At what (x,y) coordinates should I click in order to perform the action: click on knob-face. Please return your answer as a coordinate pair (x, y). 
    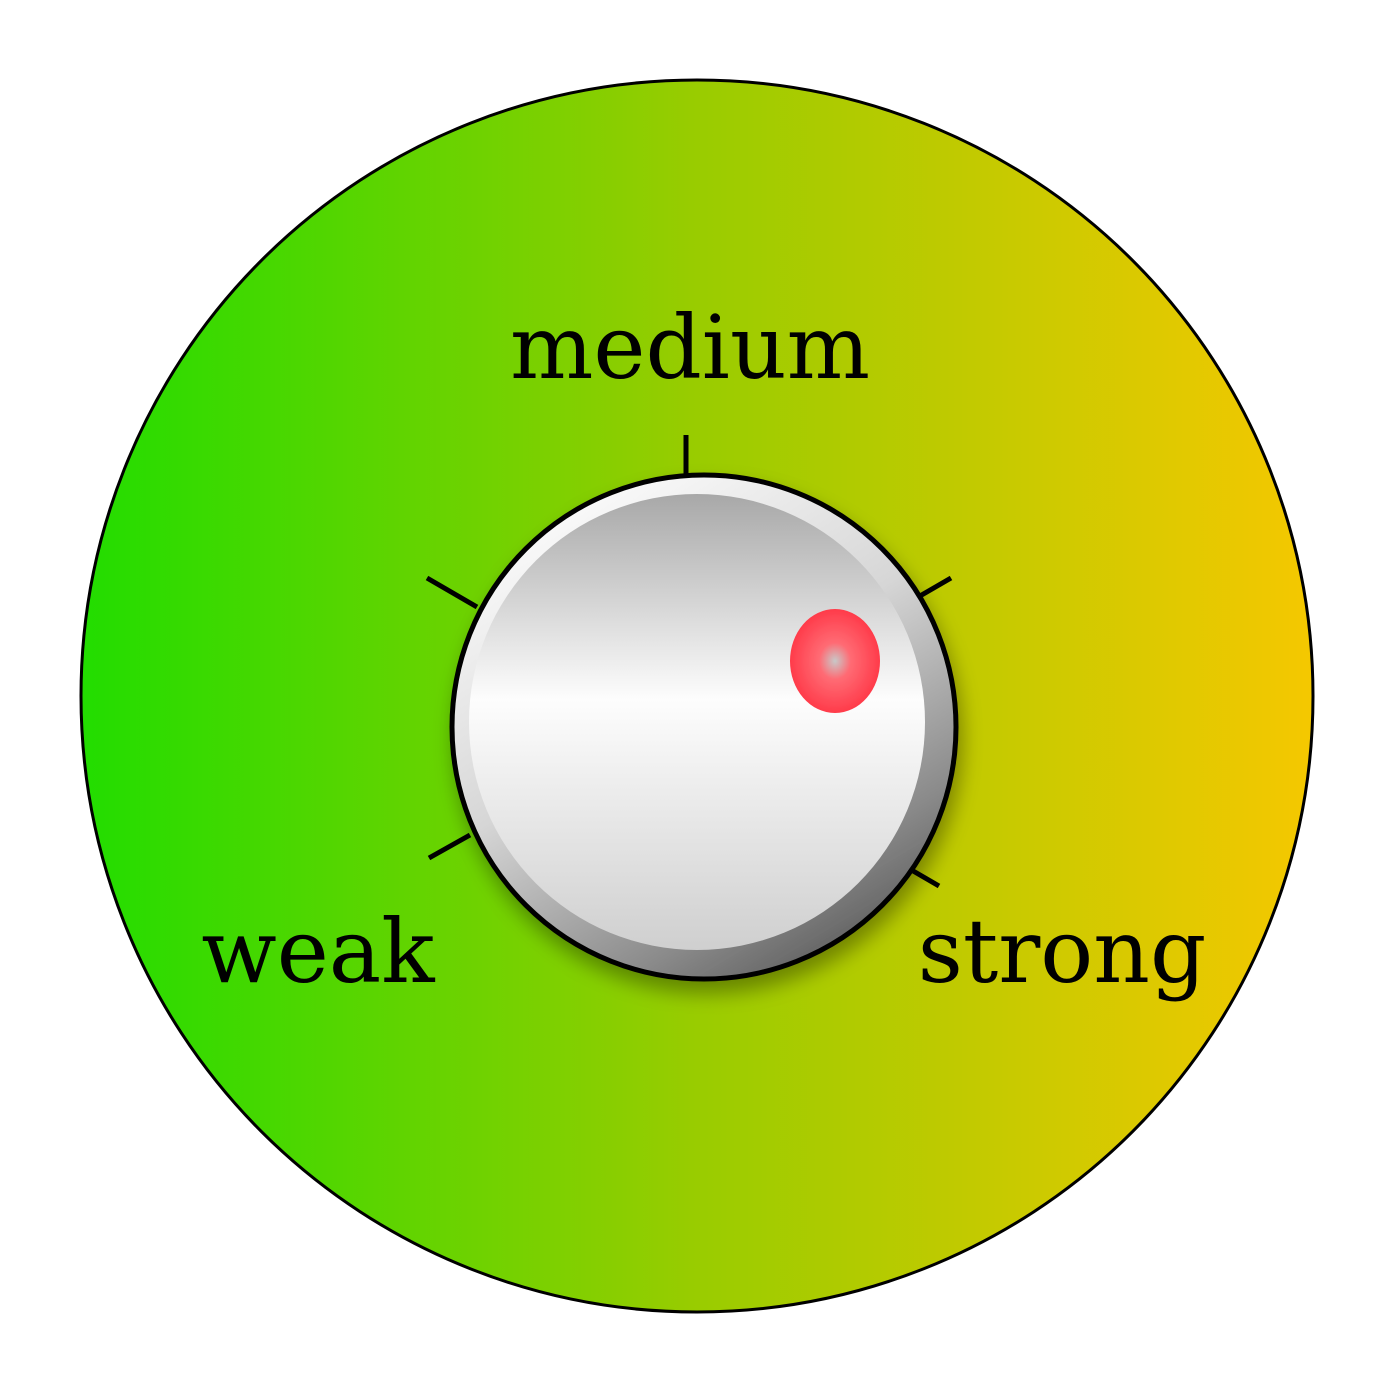
    Looking at the image, I should click on (697, 722).